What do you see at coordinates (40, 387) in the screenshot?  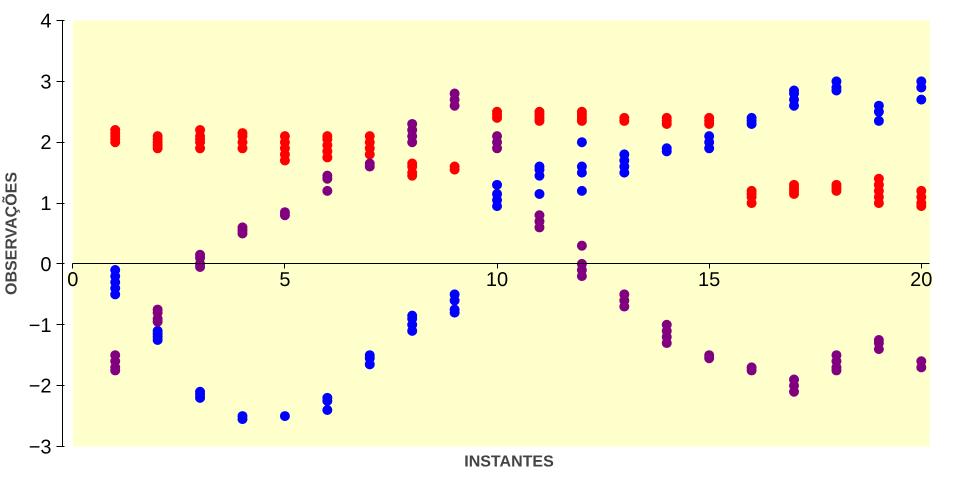 I see `y-tick-label: −2` at bounding box center [40, 387].